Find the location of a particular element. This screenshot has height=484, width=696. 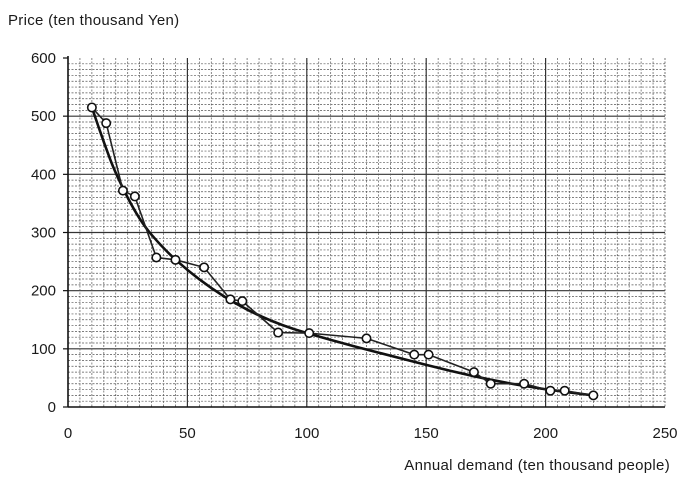

x-tick-label: 150 is located at coordinates (426, 433).